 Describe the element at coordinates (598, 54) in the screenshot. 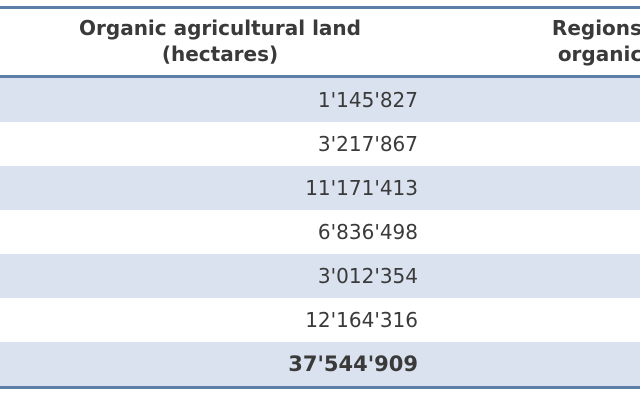

I see `column-header-regions-line2: organic` at that location.